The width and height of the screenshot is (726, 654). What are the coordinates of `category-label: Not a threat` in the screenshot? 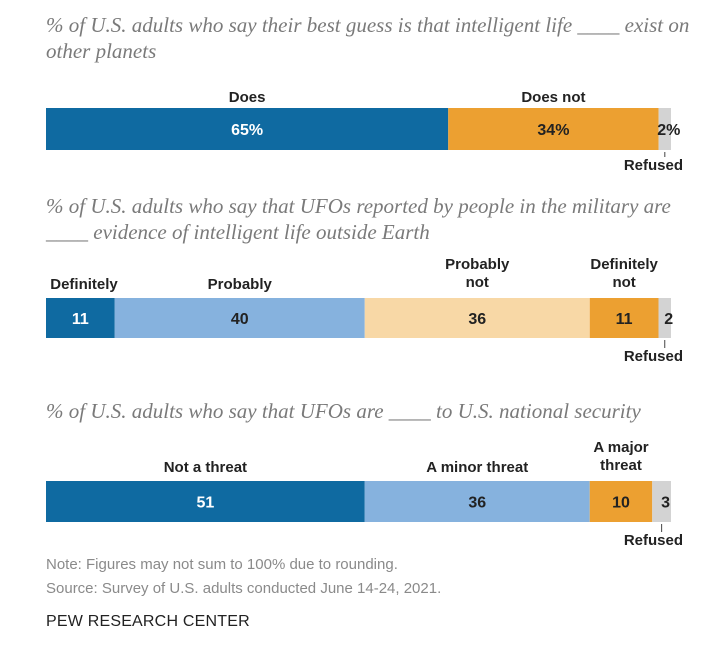 It's located at (205, 467).